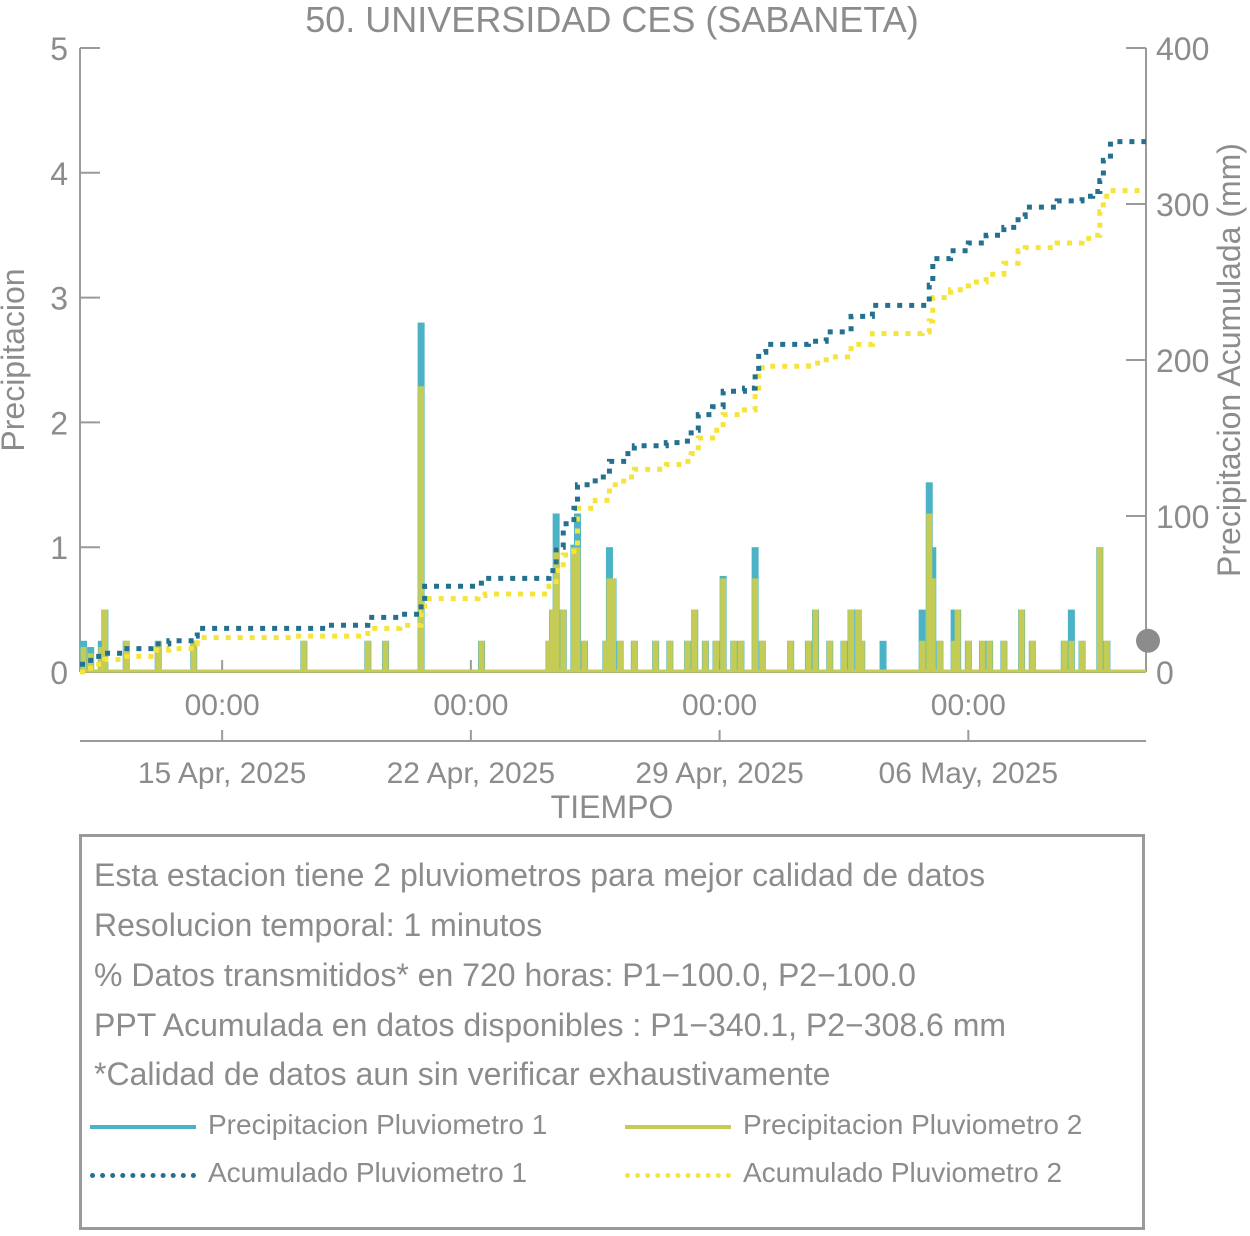  Describe the element at coordinates (1165, 673) in the screenshot. I see `y-right-tick-label: 0` at that location.